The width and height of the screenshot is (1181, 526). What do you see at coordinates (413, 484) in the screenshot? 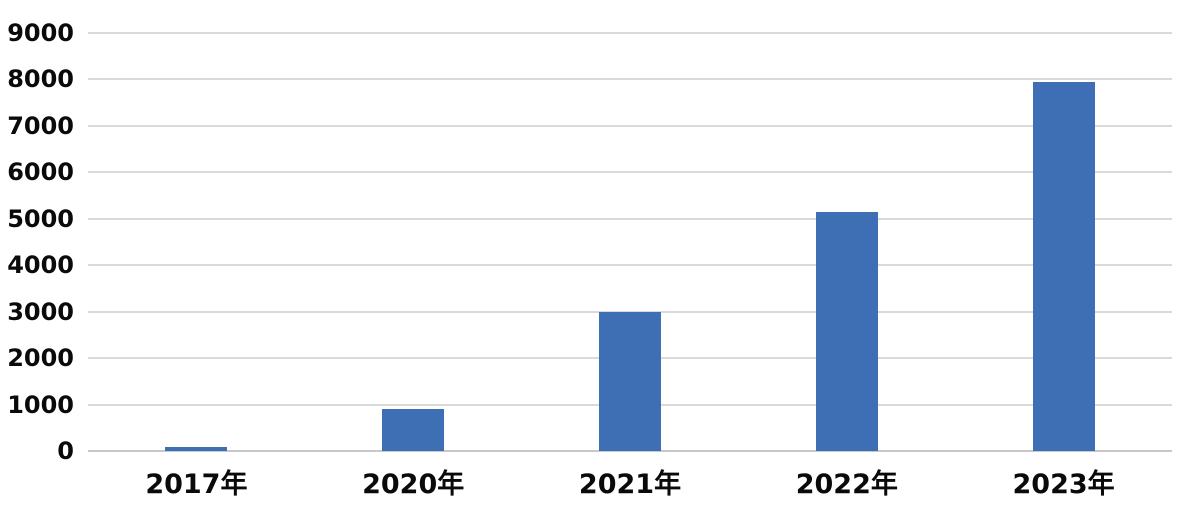
I see `x-tick-label: 2020年` at bounding box center [413, 484].